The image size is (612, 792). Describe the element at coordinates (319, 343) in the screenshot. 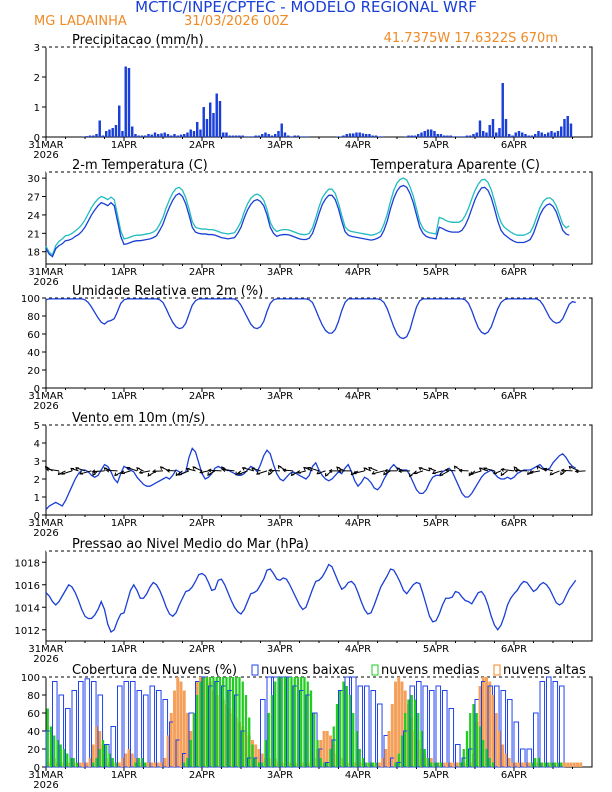

I see `rh-frame` at that location.